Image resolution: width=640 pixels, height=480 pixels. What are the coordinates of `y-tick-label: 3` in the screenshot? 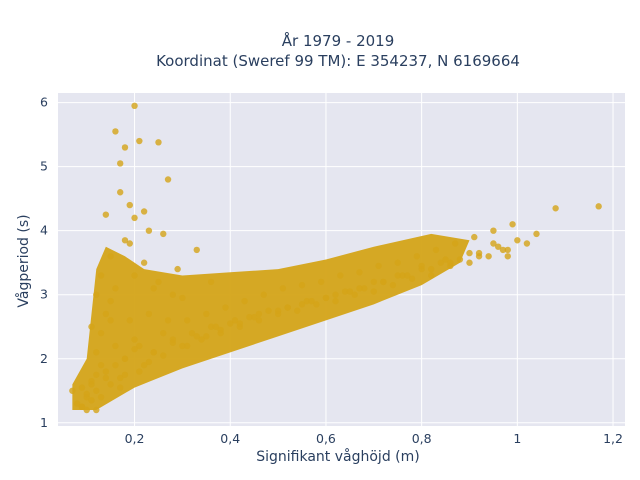 It's located at (44, 294).